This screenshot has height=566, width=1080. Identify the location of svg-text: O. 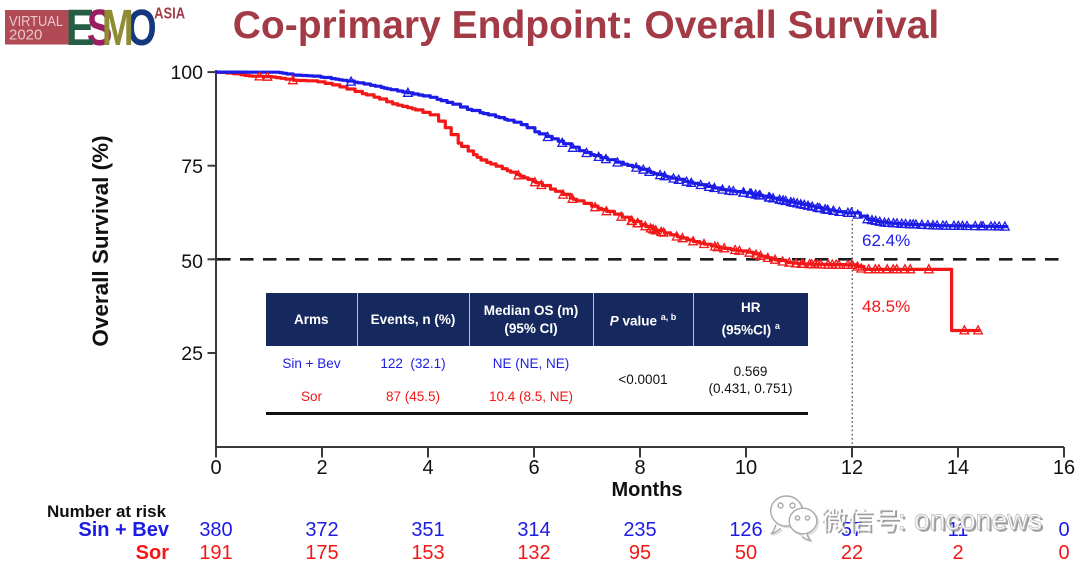
(142, 28).